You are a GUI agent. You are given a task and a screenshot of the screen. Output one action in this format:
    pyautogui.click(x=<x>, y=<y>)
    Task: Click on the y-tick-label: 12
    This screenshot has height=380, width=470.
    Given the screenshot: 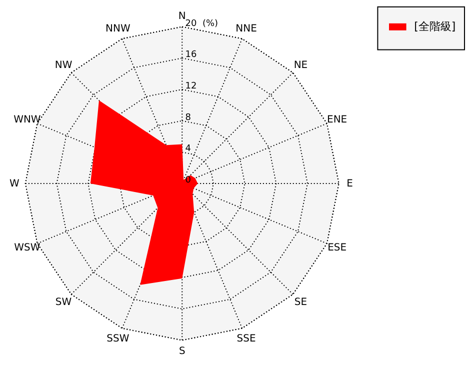 What is the action you would take?
    pyautogui.click(x=191, y=87)
    